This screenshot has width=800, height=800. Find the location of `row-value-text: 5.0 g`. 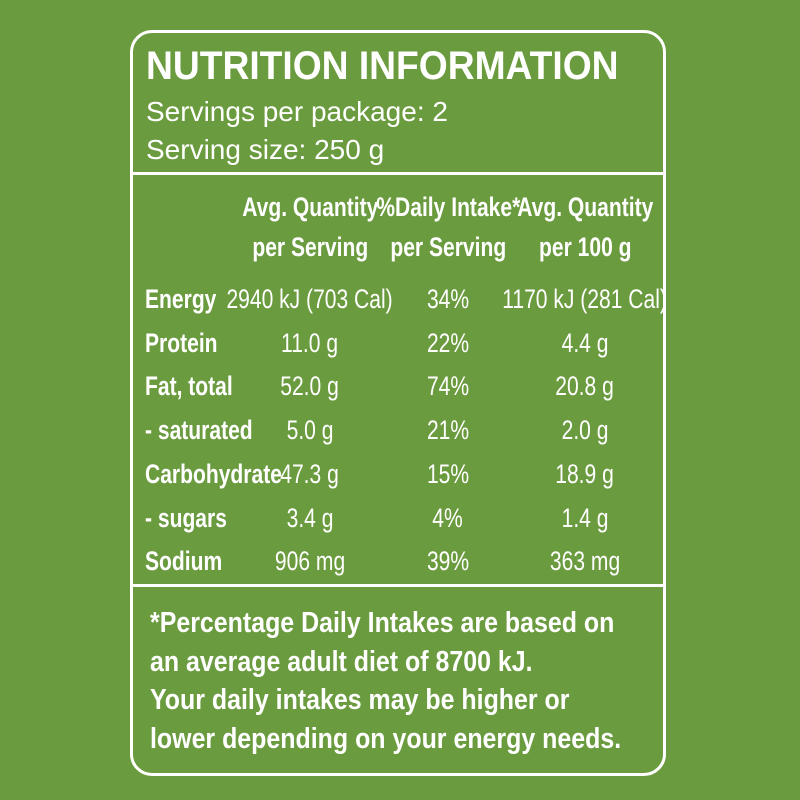

row-value-text: 5.0 g is located at coordinates (310, 430).